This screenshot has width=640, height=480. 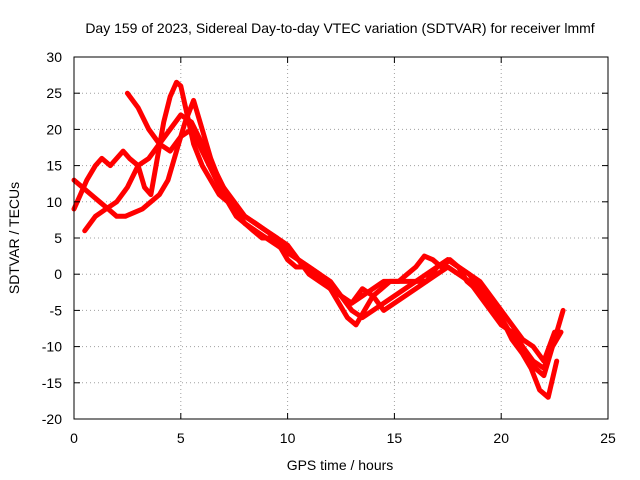 I want to click on y-tick-label: 5, so click(x=58, y=238).